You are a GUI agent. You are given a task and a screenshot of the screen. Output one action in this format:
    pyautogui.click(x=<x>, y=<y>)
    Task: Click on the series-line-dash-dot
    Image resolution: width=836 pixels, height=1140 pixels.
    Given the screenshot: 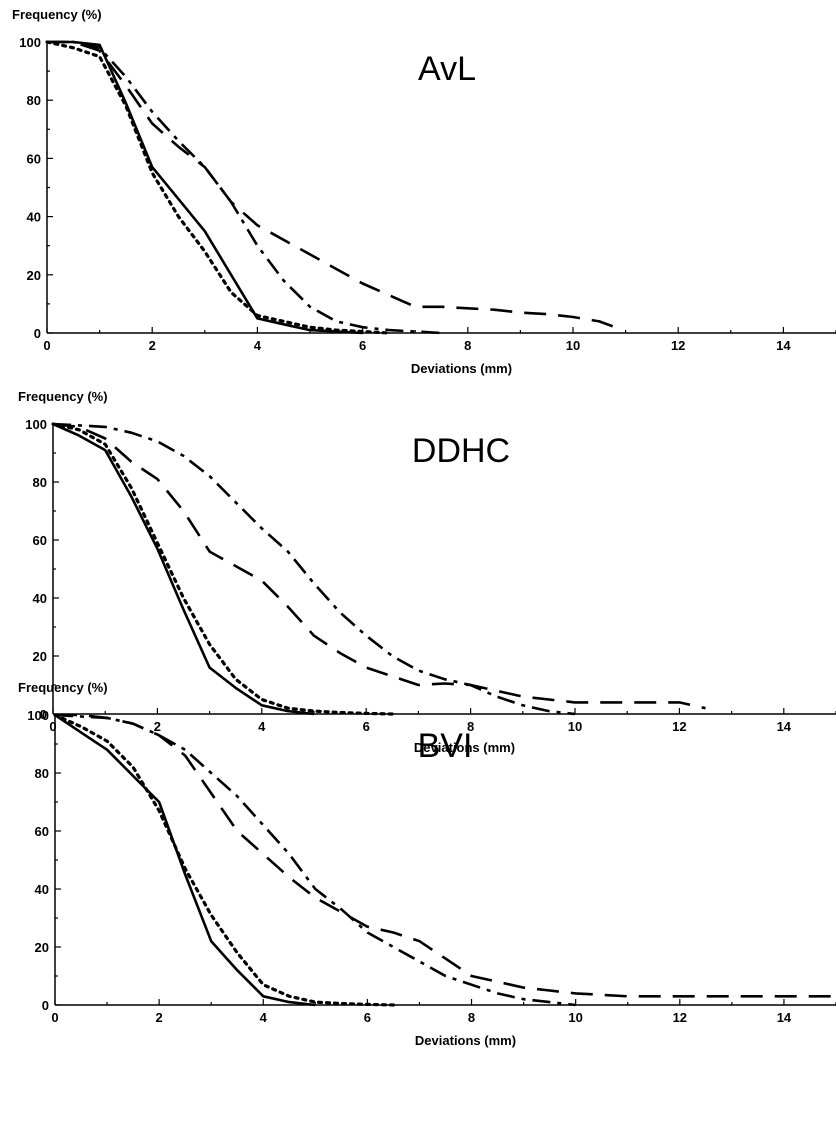 What is the action you would take?
    pyautogui.click(x=244, y=187)
    